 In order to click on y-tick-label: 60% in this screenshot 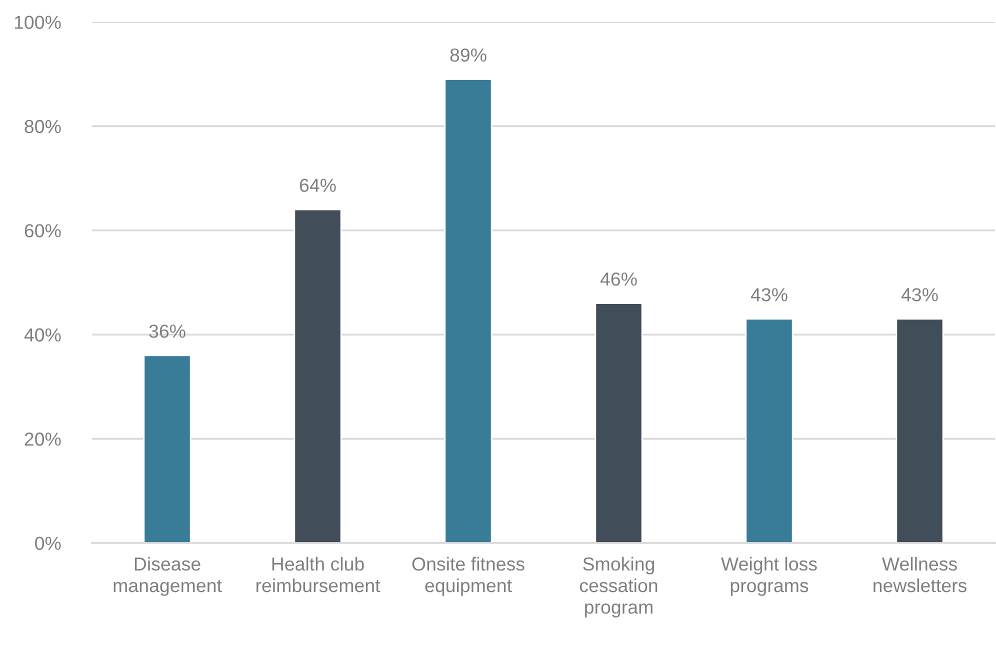, I will do `click(42, 231)`.